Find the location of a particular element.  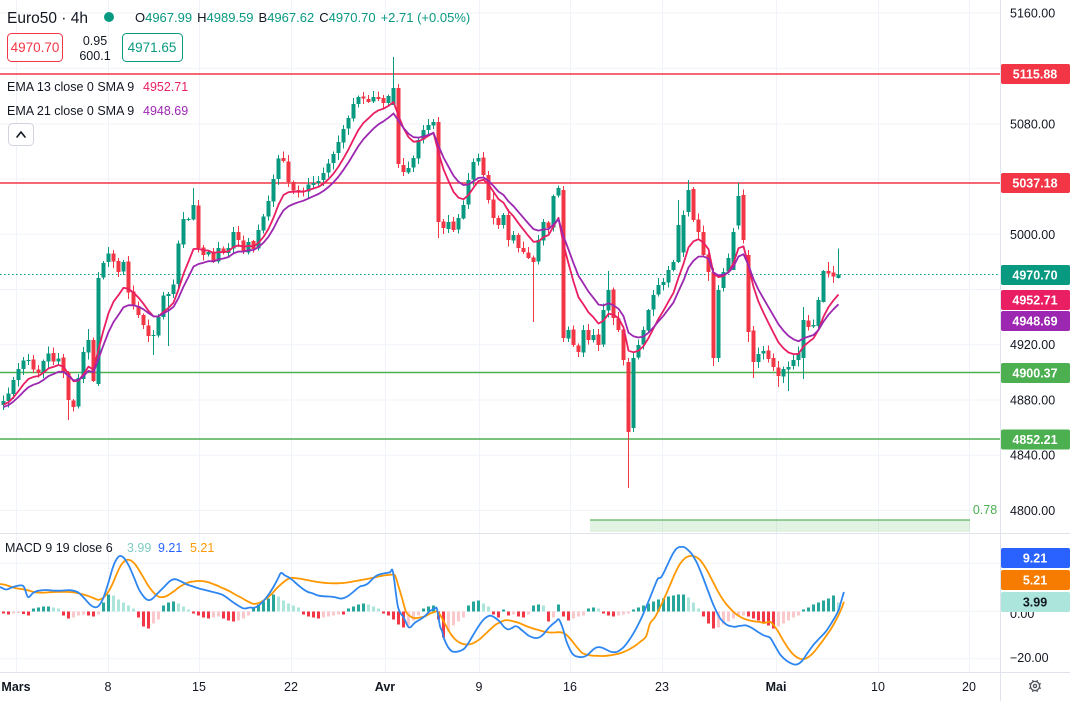

svg-text: 10 is located at coordinates (878, 687).